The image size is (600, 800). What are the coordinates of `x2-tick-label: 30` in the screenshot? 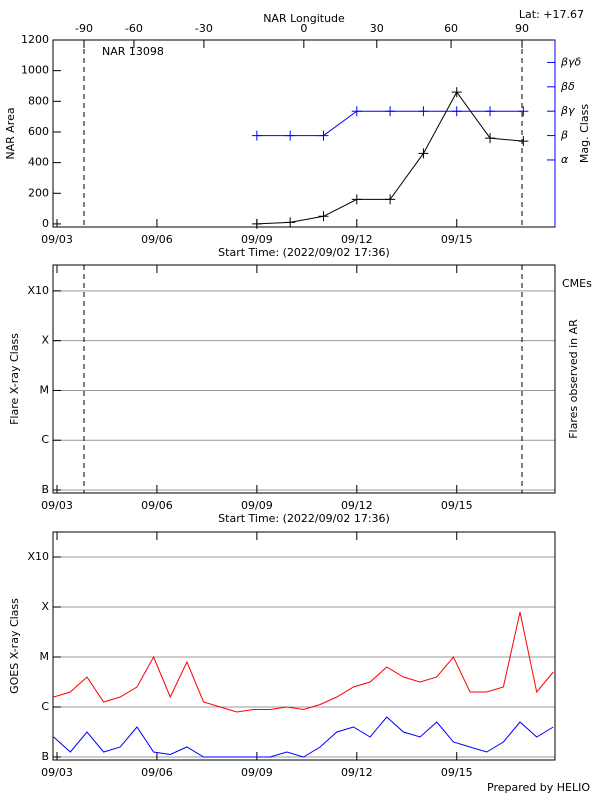 It's located at (377, 28).